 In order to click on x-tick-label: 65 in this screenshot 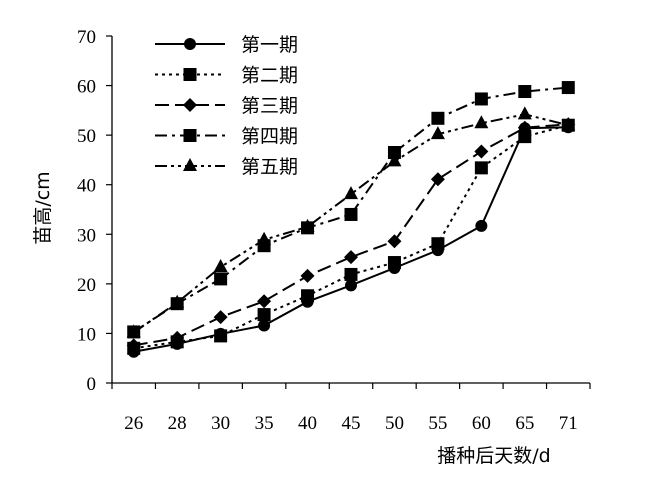, I will do `click(524, 423)`.